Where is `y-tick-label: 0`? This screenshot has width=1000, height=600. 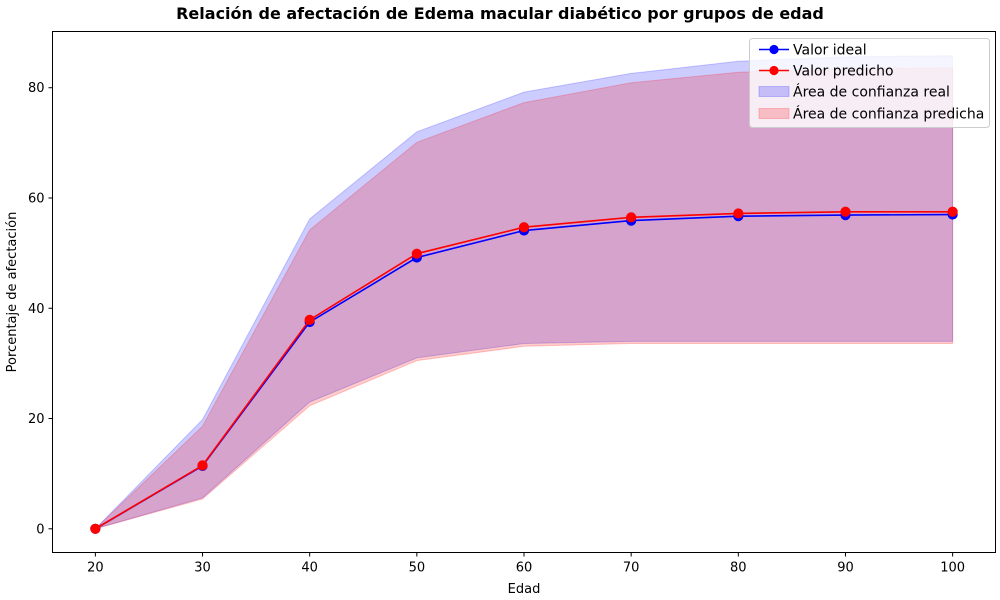
y-tick-label: 0 is located at coordinates (40, 529).